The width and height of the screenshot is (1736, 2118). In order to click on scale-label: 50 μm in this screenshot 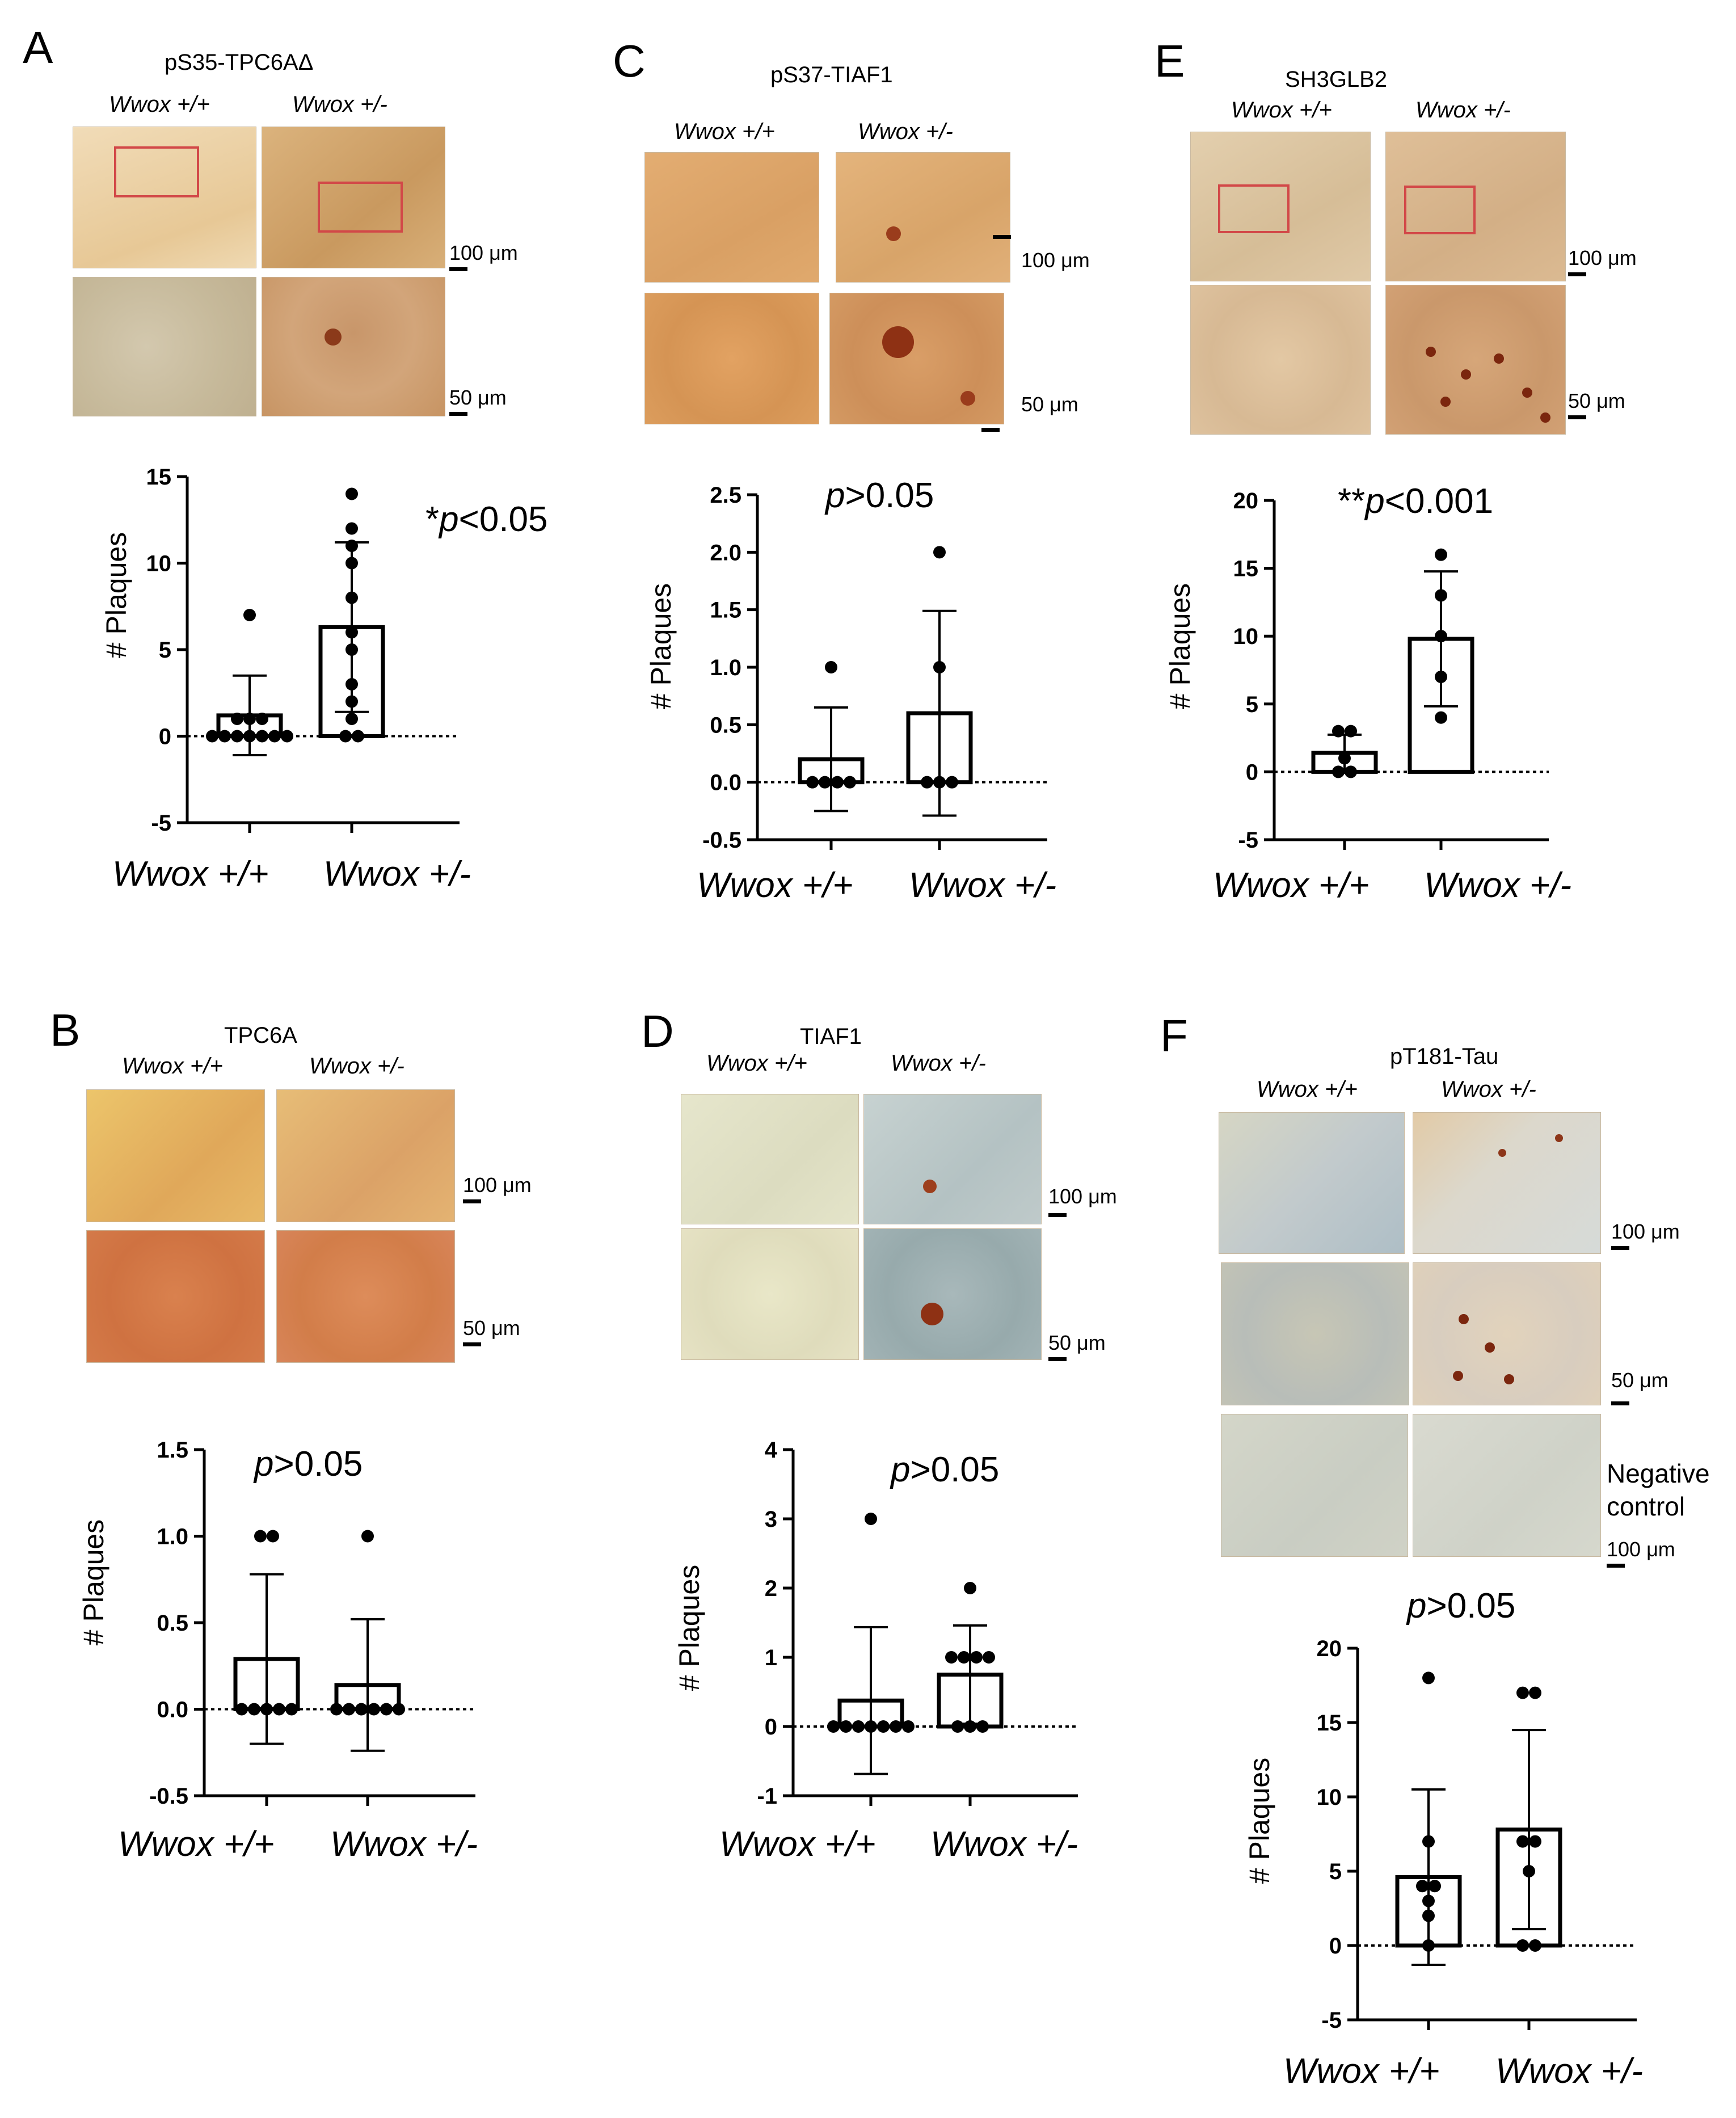, I will do `click(1077, 1342)`.